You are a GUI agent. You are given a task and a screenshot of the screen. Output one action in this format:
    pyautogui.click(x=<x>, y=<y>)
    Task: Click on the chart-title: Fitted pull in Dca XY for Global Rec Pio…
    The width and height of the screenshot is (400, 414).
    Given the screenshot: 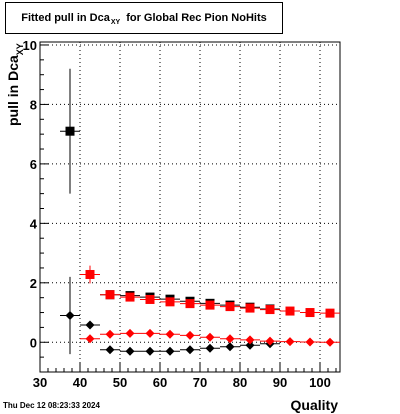 What is the action you would take?
    pyautogui.click(x=144, y=18)
    